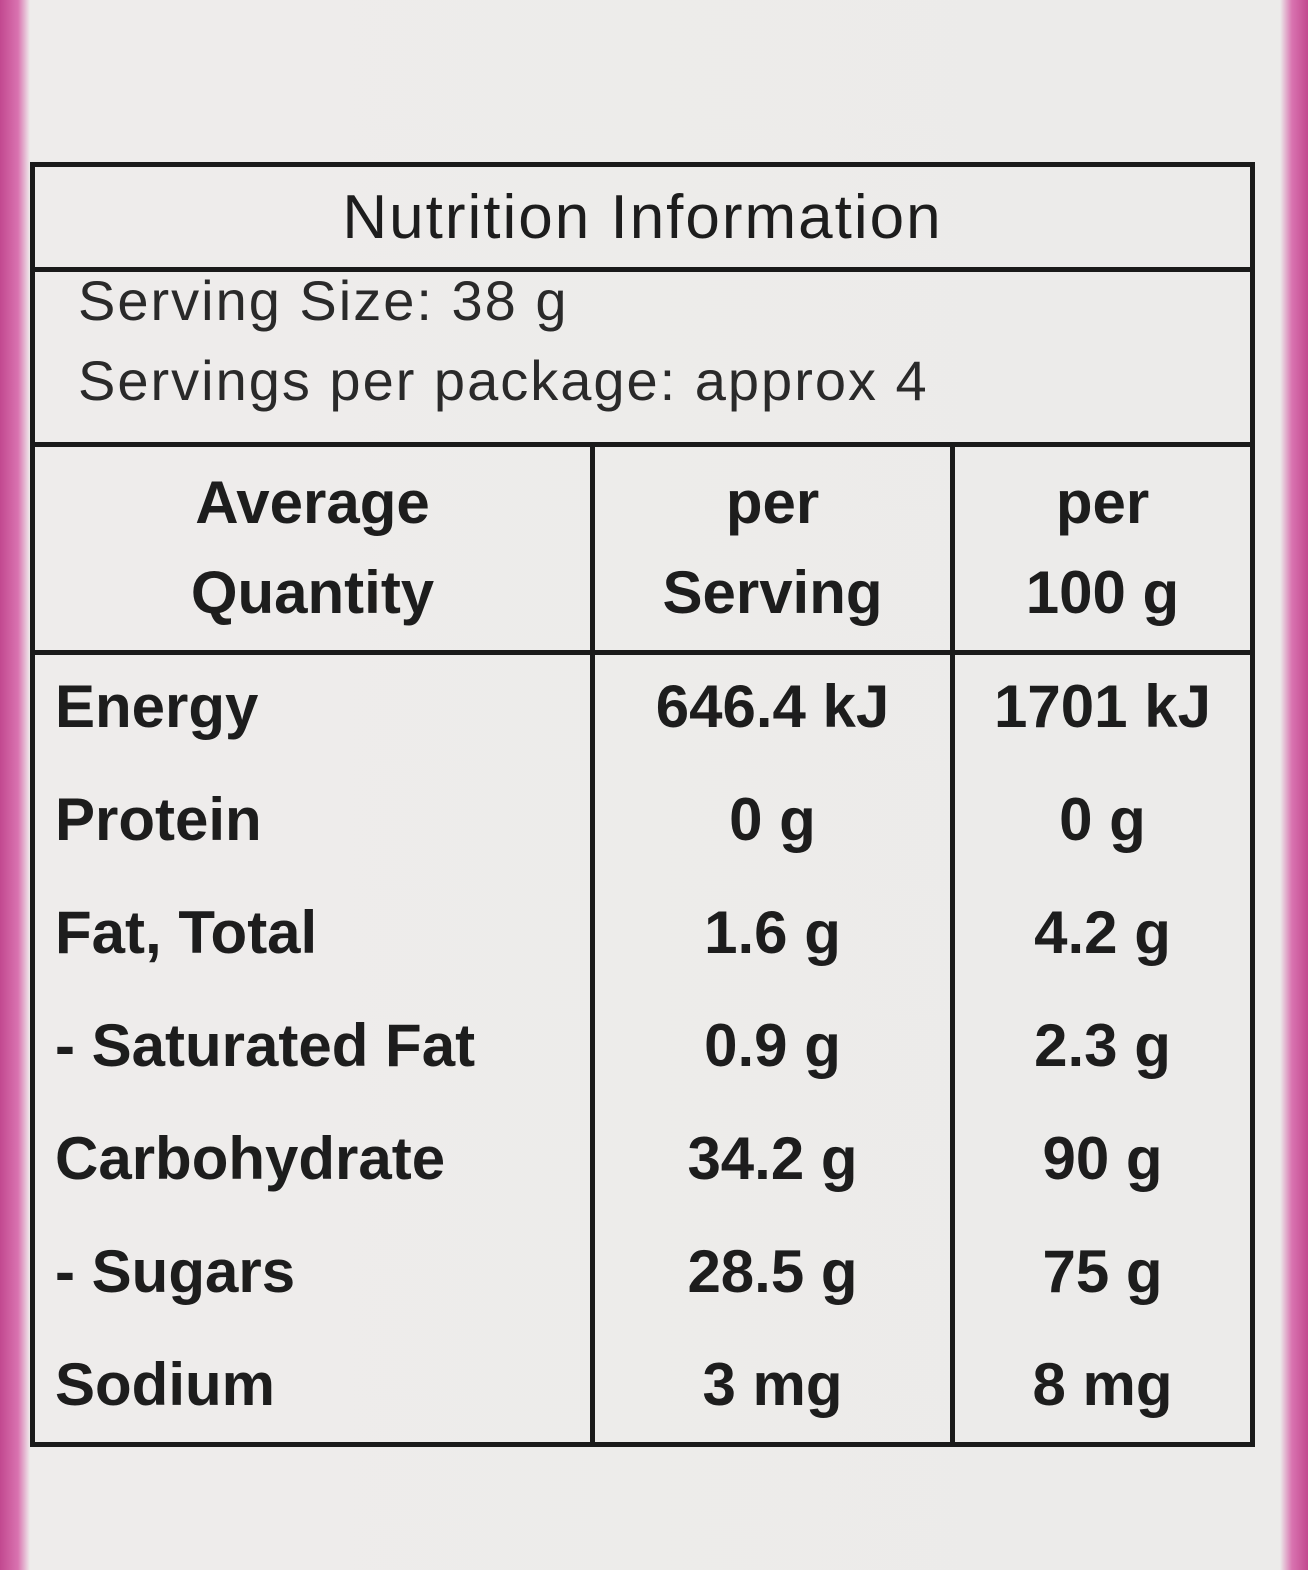 Image resolution: width=1308 pixels, height=1570 pixels. What do you see at coordinates (312, 592) in the screenshot?
I see `header-text: Quantity` at bounding box center [312, 592].